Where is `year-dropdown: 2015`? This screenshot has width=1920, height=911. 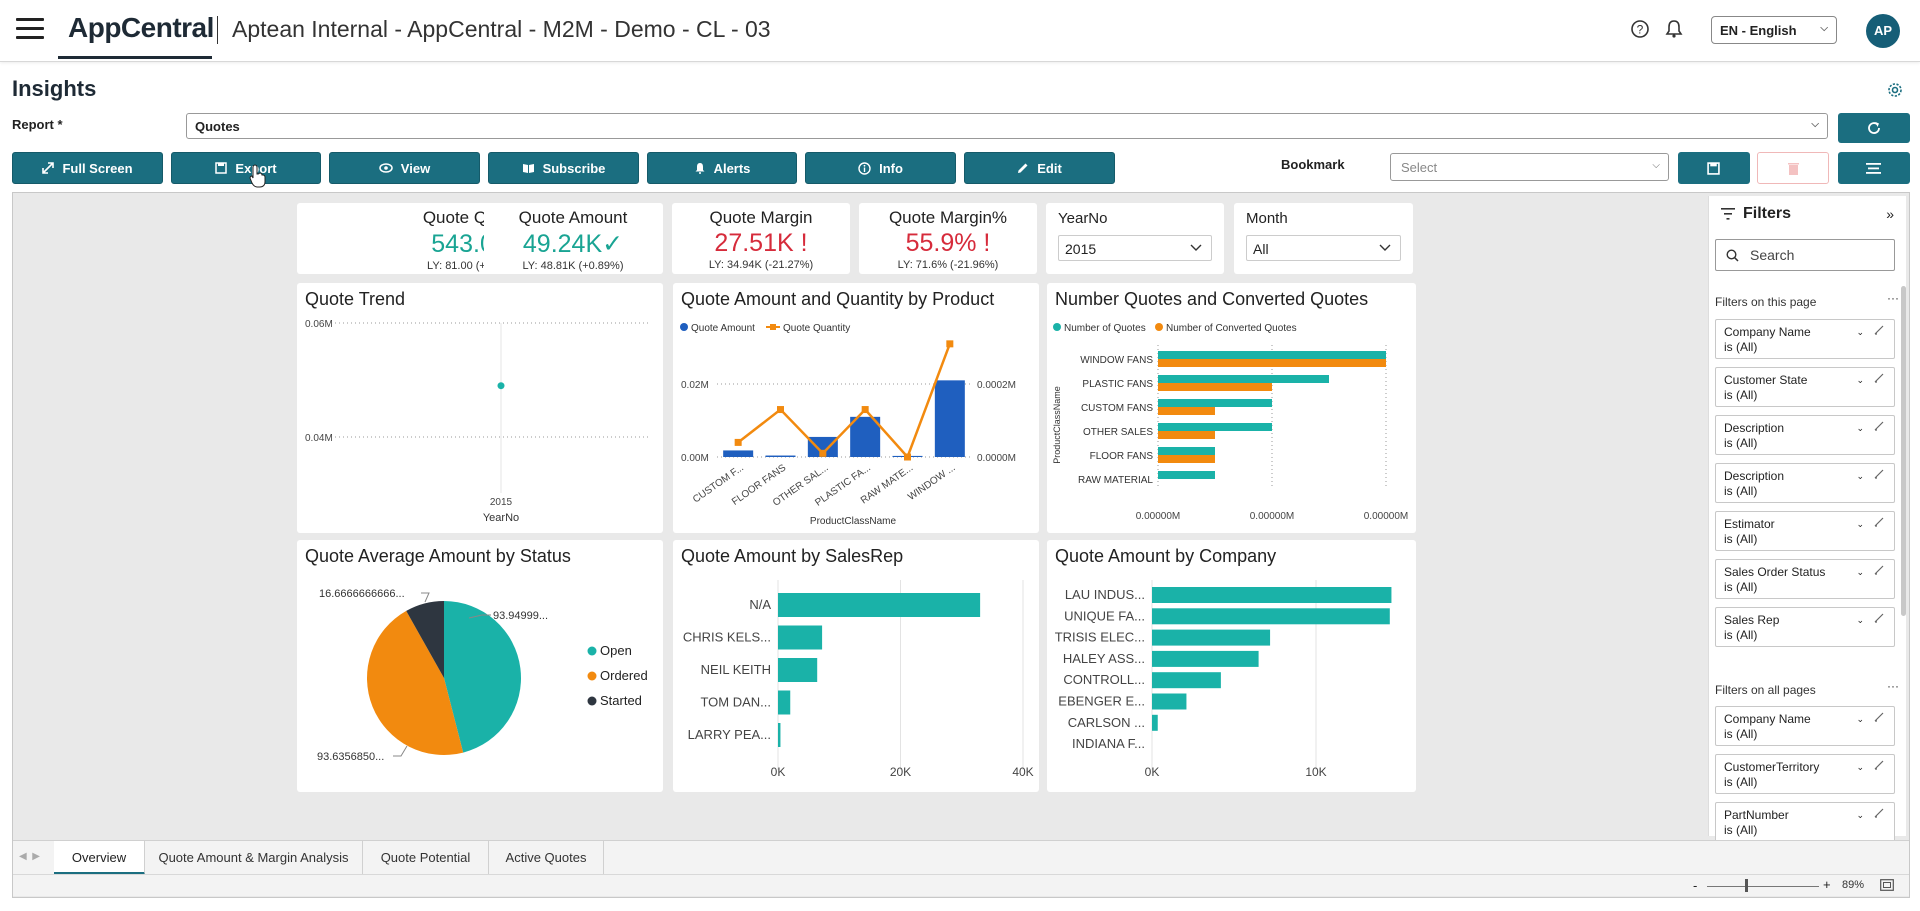 year-dropdown: 2015 is located at coordinates (1135, 248).